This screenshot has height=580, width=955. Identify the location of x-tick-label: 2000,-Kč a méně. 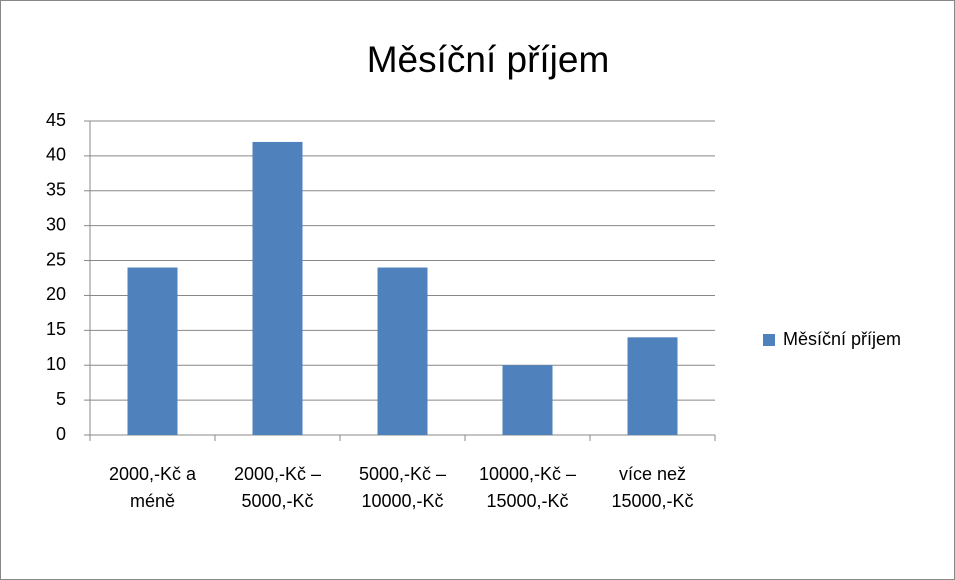
(152, 487).